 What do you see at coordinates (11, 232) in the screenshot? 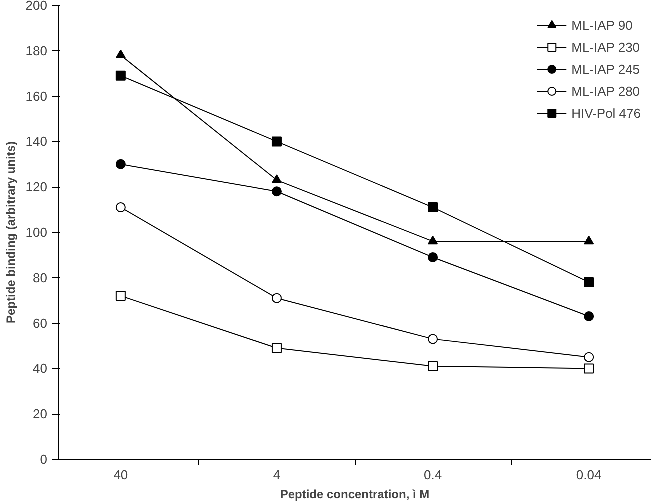
I see `y-axis-title: Peptide binding (arbitrary units)` at bounding box center [11, 232].